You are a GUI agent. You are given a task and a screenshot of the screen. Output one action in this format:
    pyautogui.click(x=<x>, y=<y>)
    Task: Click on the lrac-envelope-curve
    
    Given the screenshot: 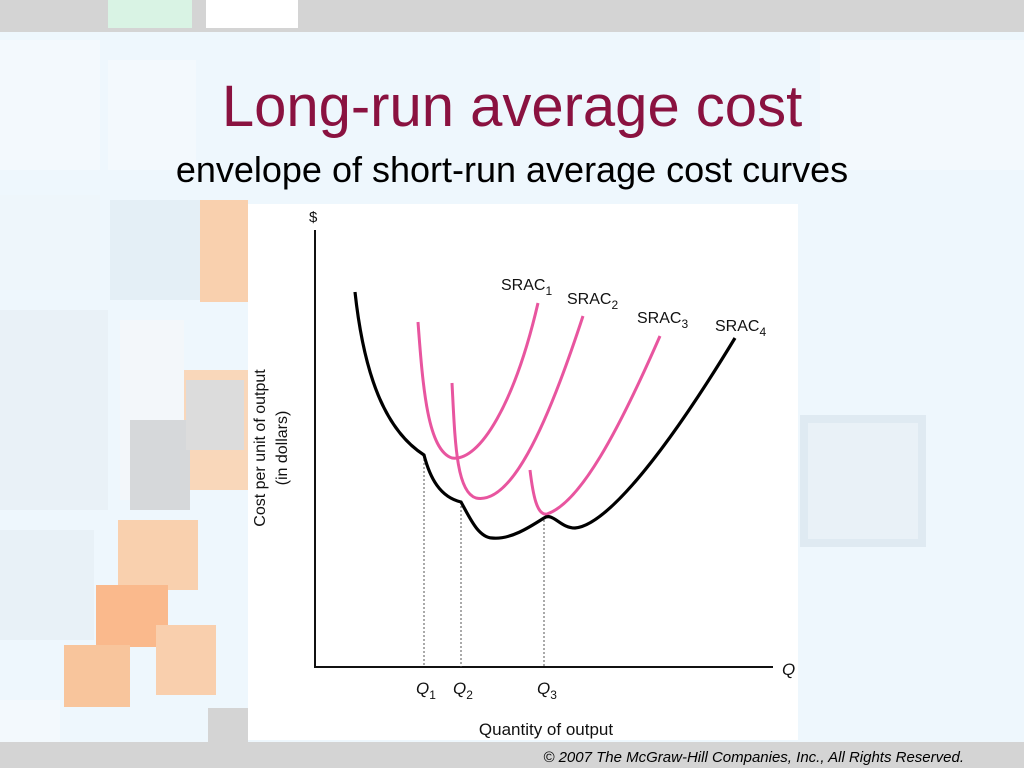 What is the action you would take?
    pyautogui.click(x=545, y=415)
    